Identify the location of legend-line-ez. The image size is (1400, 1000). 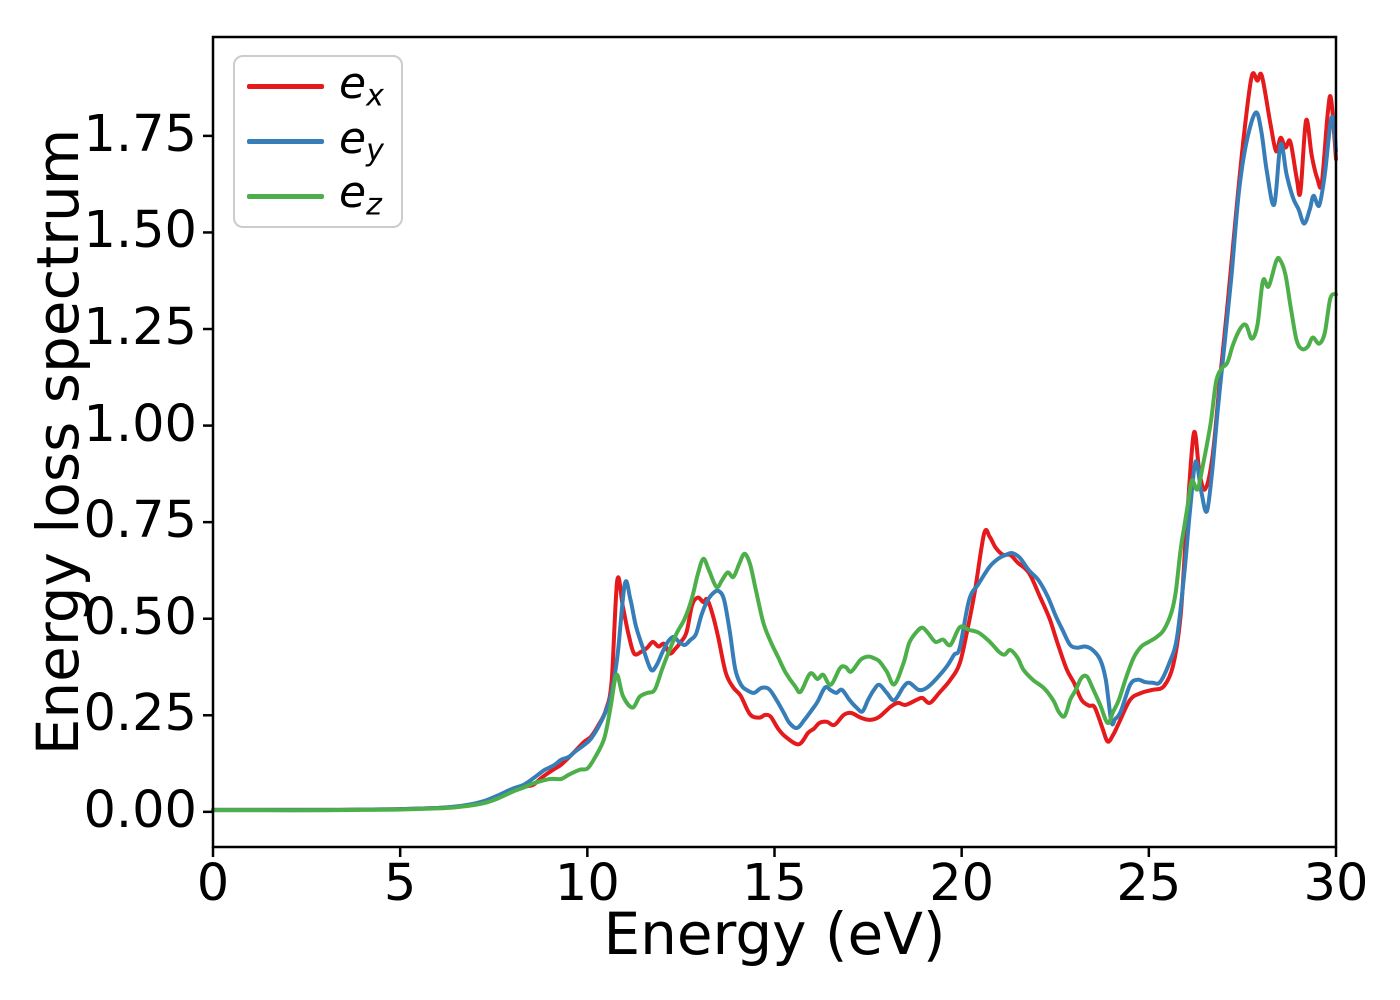
(285, 196).